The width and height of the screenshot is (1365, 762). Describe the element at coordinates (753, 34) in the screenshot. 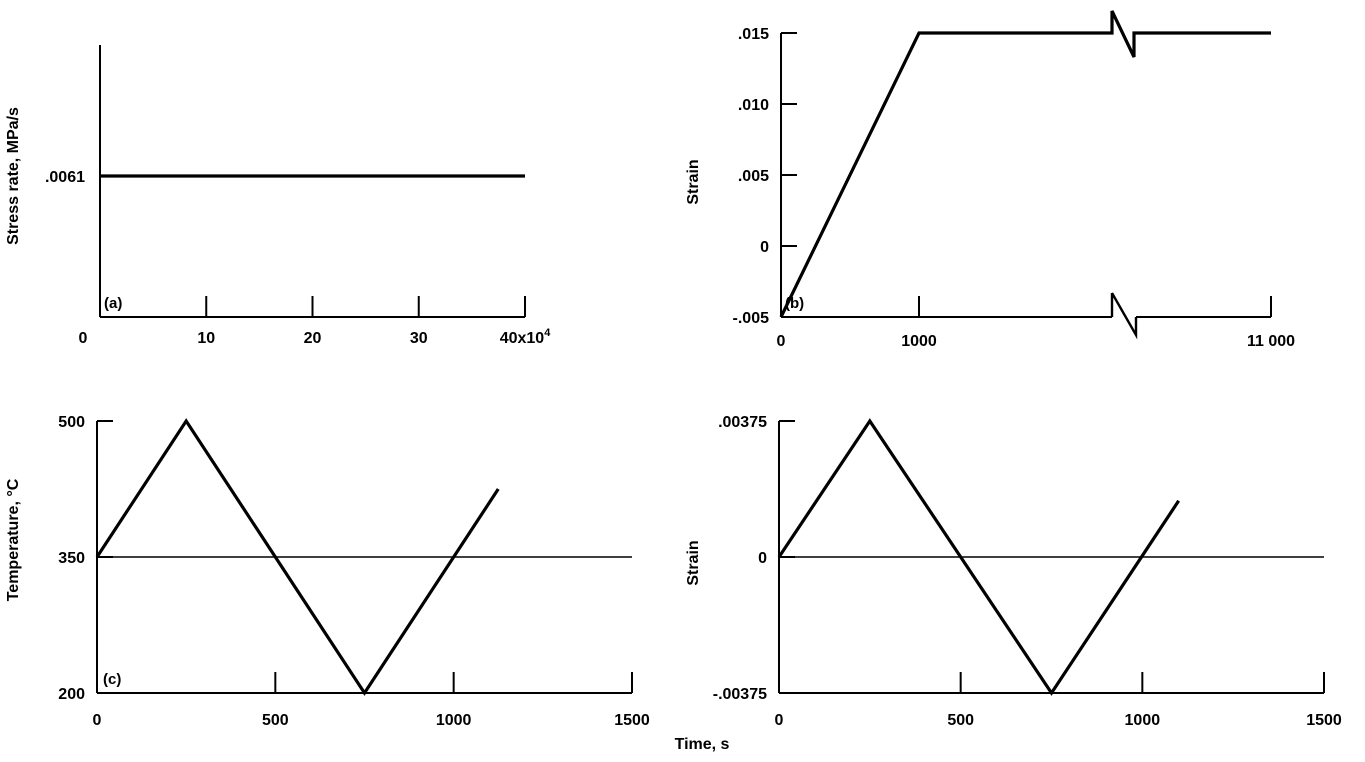

I see `y-tick-label: .015` at that location.